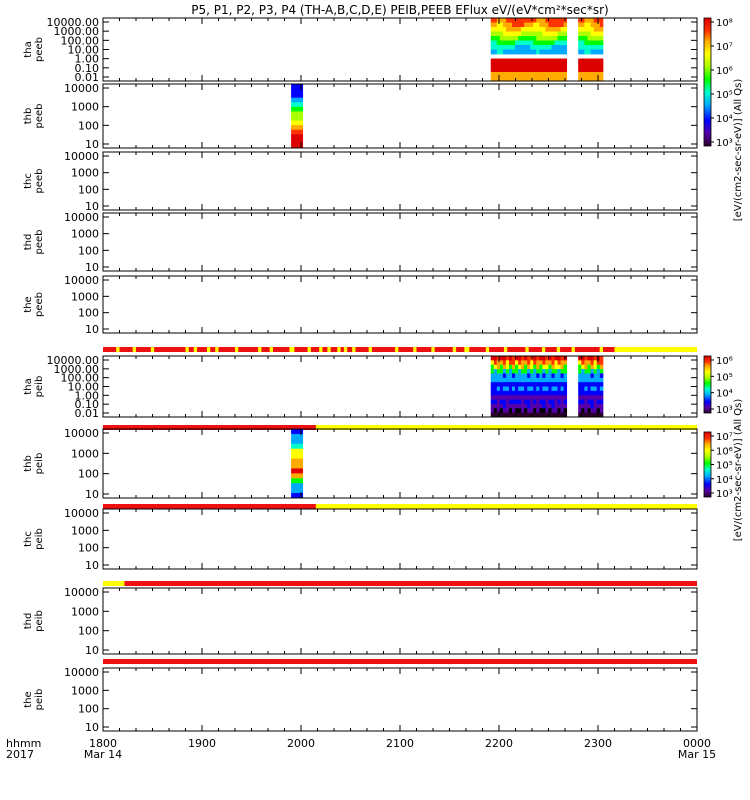 The image size is (750, 800). What do you see at coordinates (34, 304) in the screenshot?
I see `y-axis-title-4: the peeb` at bounding box center [34, 304].